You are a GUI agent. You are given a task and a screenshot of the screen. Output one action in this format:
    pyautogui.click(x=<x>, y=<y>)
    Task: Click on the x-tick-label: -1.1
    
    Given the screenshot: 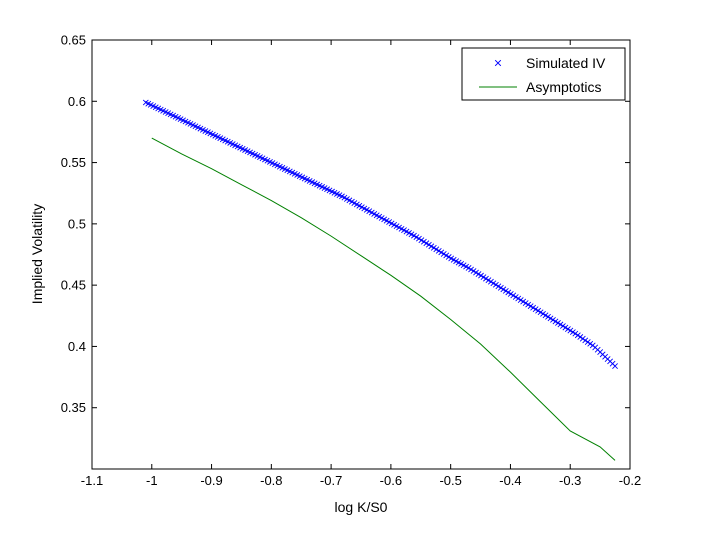 What is the action you would take?
    pyautogui.click(x=92, y=480)
    